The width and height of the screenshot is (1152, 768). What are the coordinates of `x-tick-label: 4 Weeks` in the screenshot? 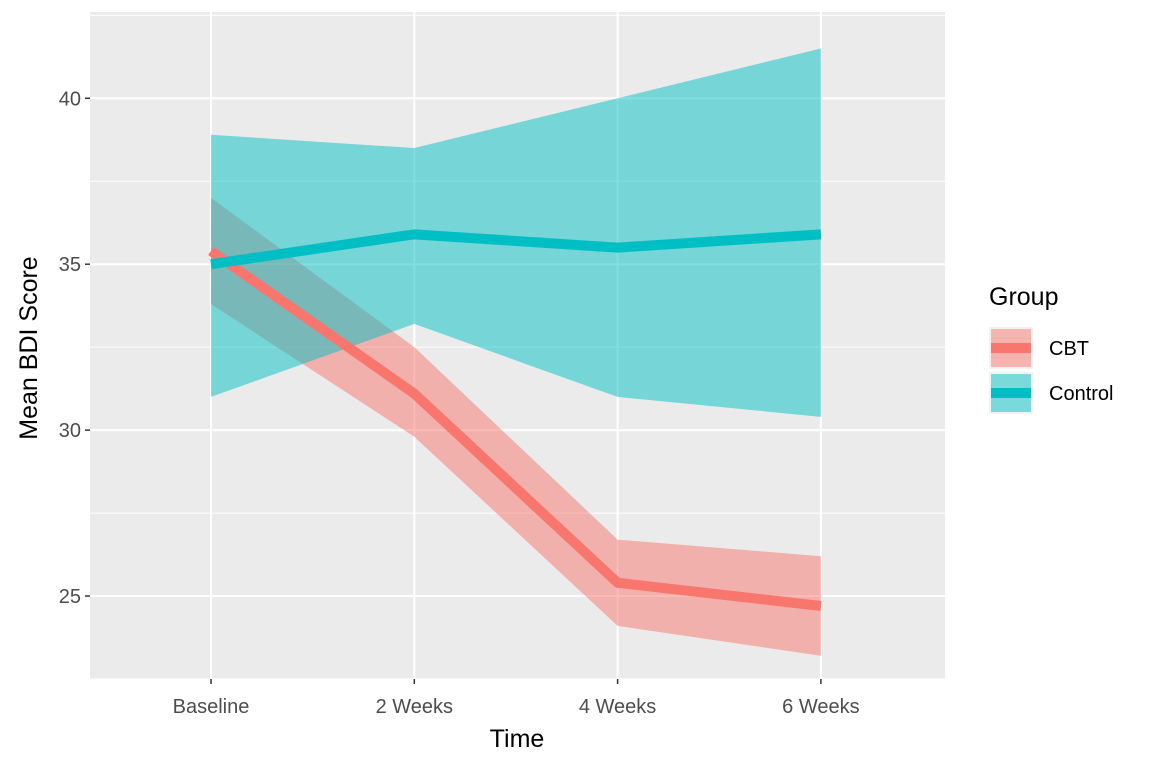 It's located at (617, 707).